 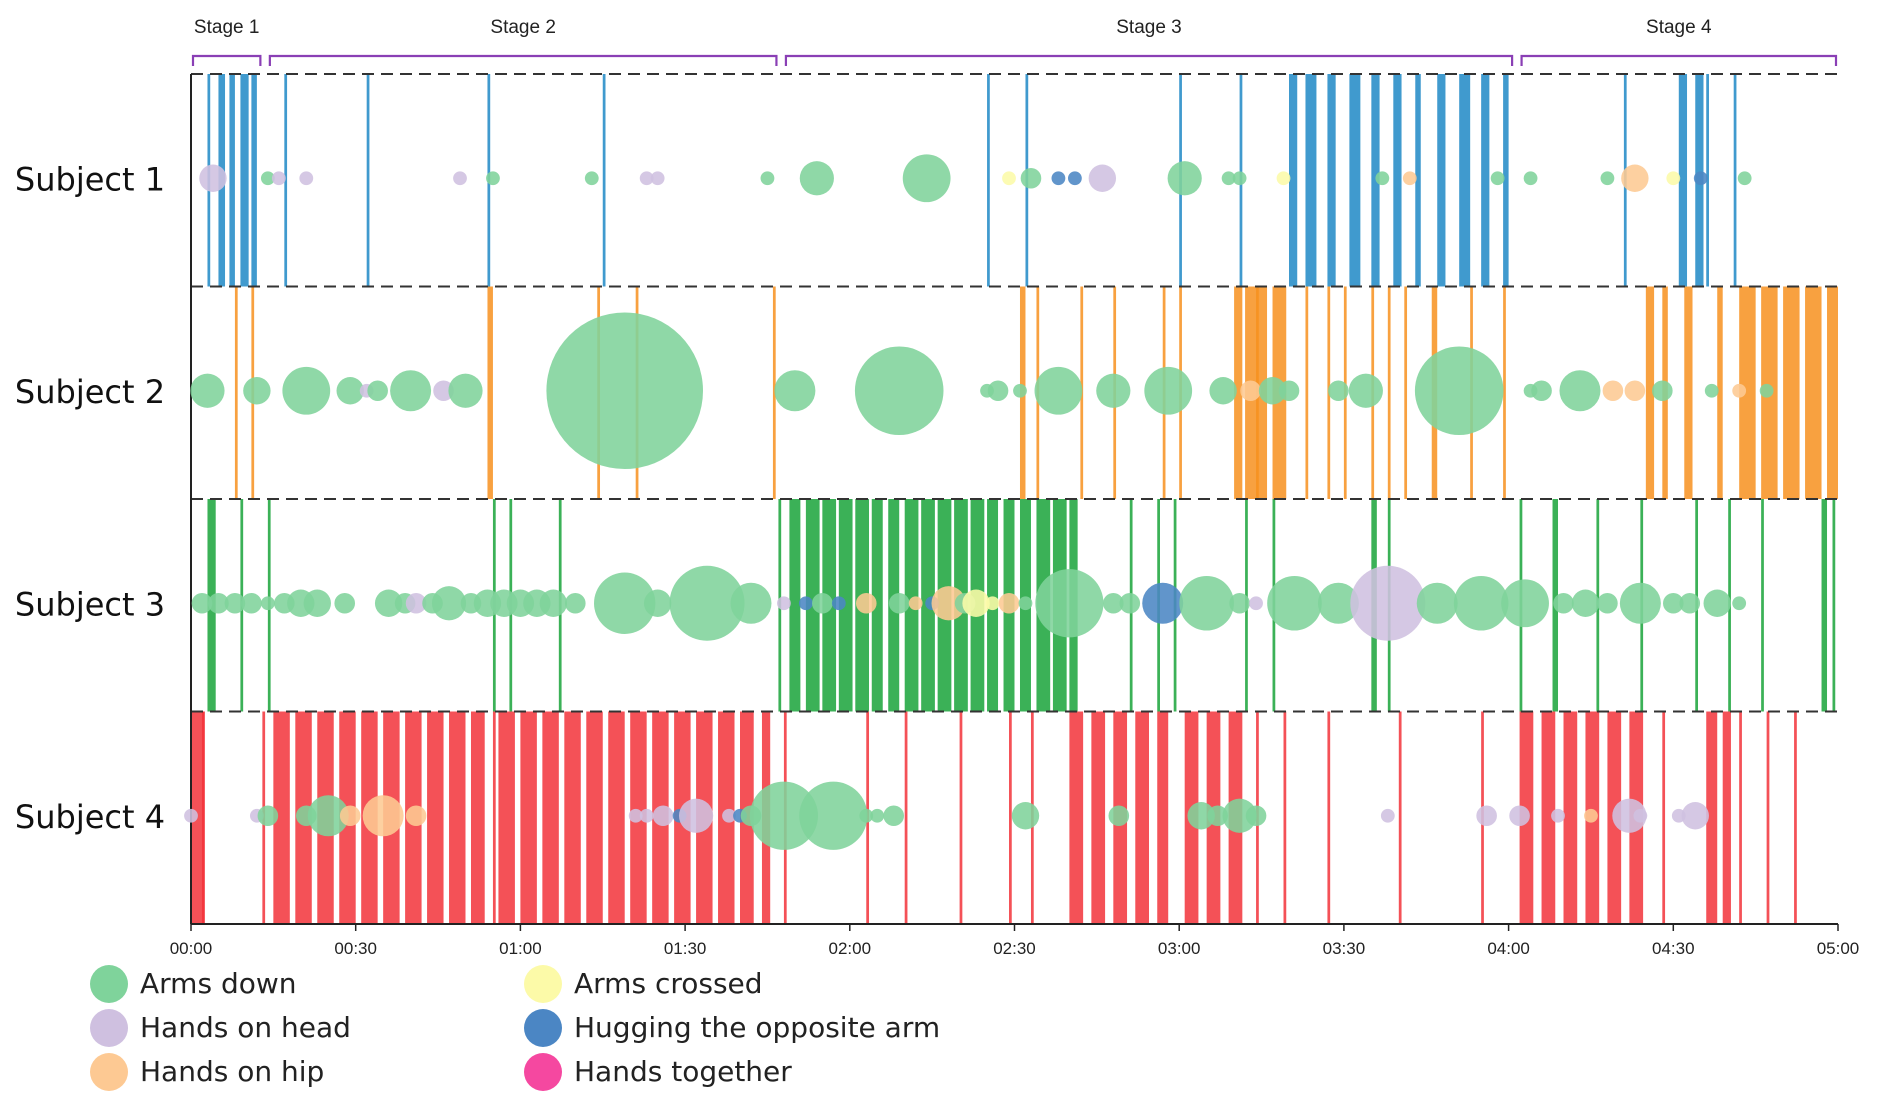 I want to click on stage-label: Stage 3, so click(x=1149, y=27).